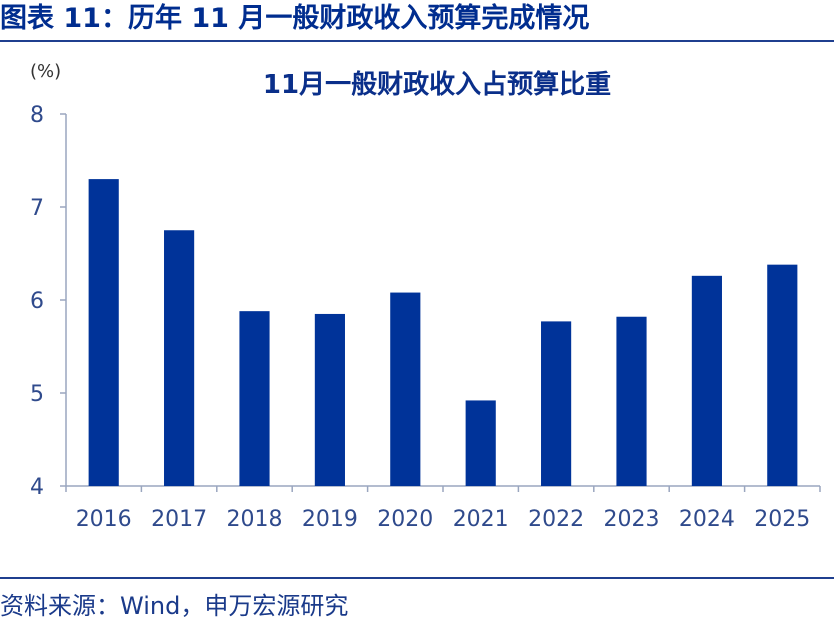 The height and width of the screenshot is (625, 834). What do you see at coordinates (295, 18) in the screenshot?
I see `figure-title: 图表 11：历年 11 月一般财政收入预算完成情况` at bounding box center [295, 18].